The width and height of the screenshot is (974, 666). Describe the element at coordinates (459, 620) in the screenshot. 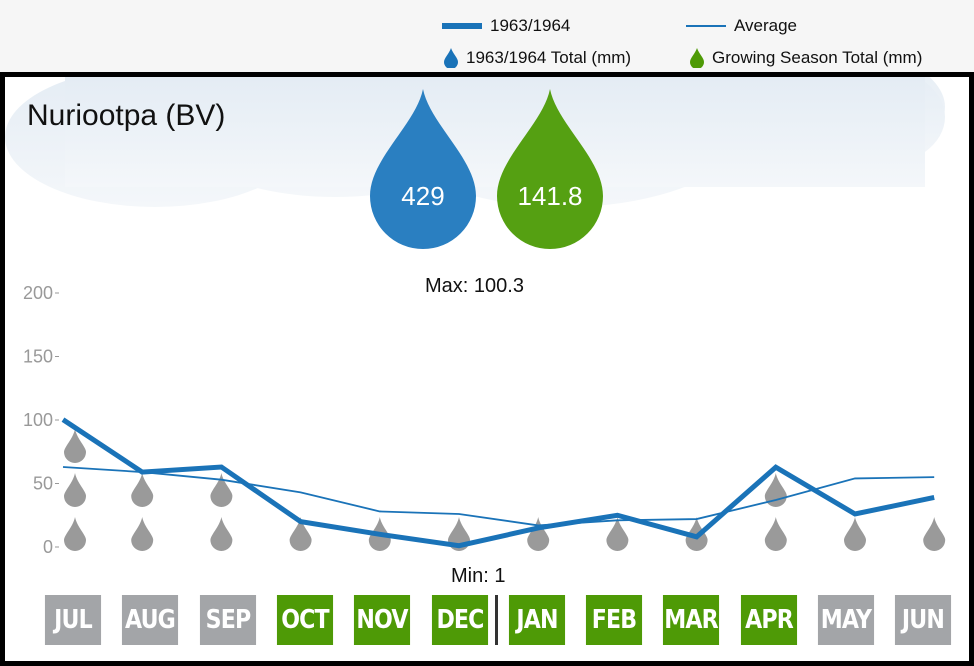

I see `month-button-dec: DEC` at that location.